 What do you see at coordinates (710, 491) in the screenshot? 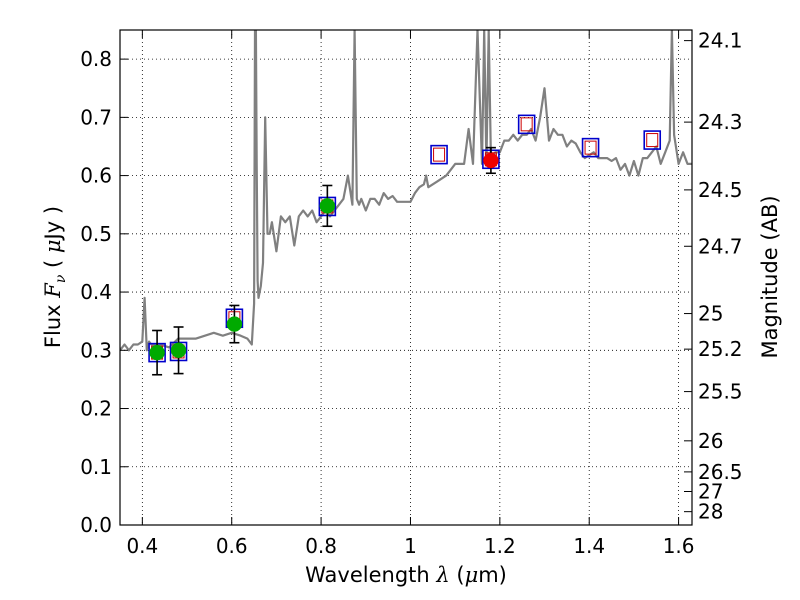
I see `y2-tick-label: 27` at bounding box center [710, 491].